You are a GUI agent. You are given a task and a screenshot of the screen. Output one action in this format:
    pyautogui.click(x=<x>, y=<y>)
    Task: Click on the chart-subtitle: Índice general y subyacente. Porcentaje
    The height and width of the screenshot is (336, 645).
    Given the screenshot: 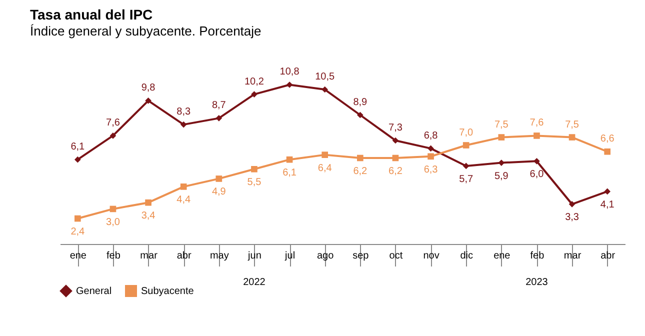 What is the action you would take?
    pyautogui.click(x=146, y=31)
    